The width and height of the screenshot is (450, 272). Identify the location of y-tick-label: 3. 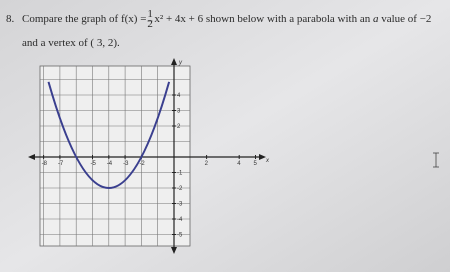
(179, 112).